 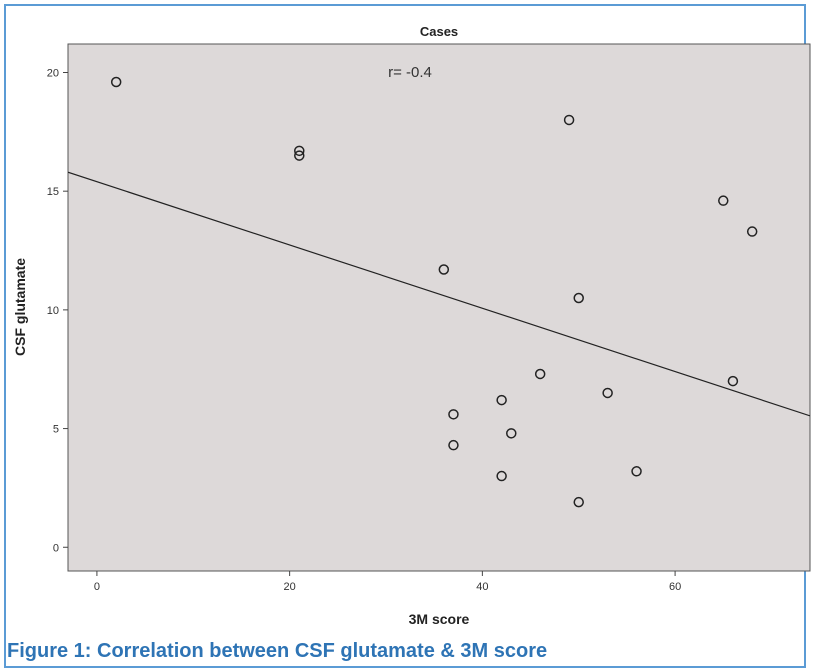 I want to click on x-tick-label: 0, so click(x=97, y=587).